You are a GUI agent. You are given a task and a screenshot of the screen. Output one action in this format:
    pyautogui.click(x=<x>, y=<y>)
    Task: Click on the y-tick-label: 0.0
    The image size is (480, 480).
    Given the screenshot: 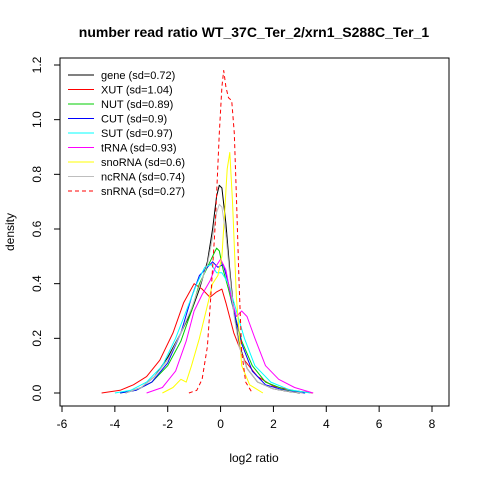 What is the action you would take?
    pyautogui.click(x=37, y=392)
    